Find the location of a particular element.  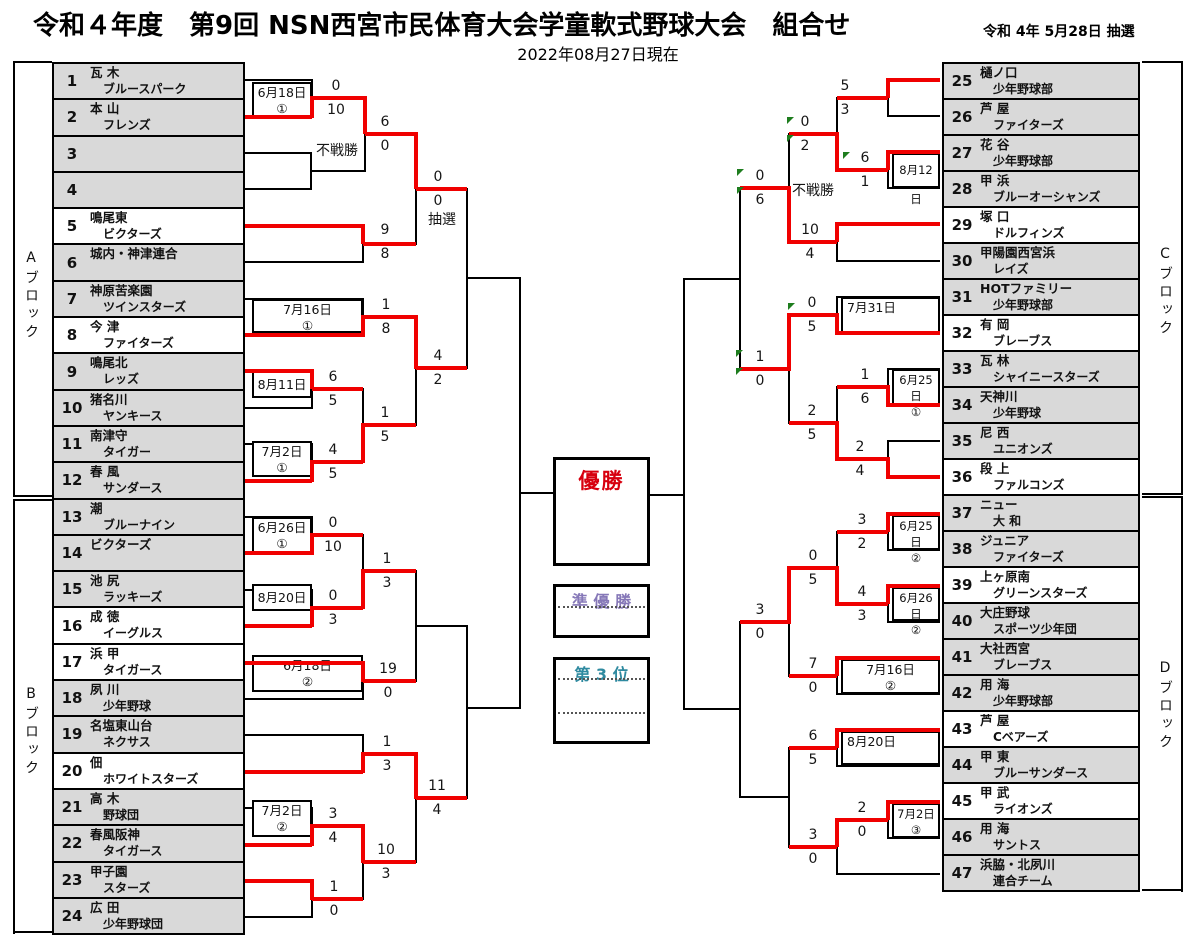

team-name-main: HOTファミリー is located at coordinates (1026, 288).